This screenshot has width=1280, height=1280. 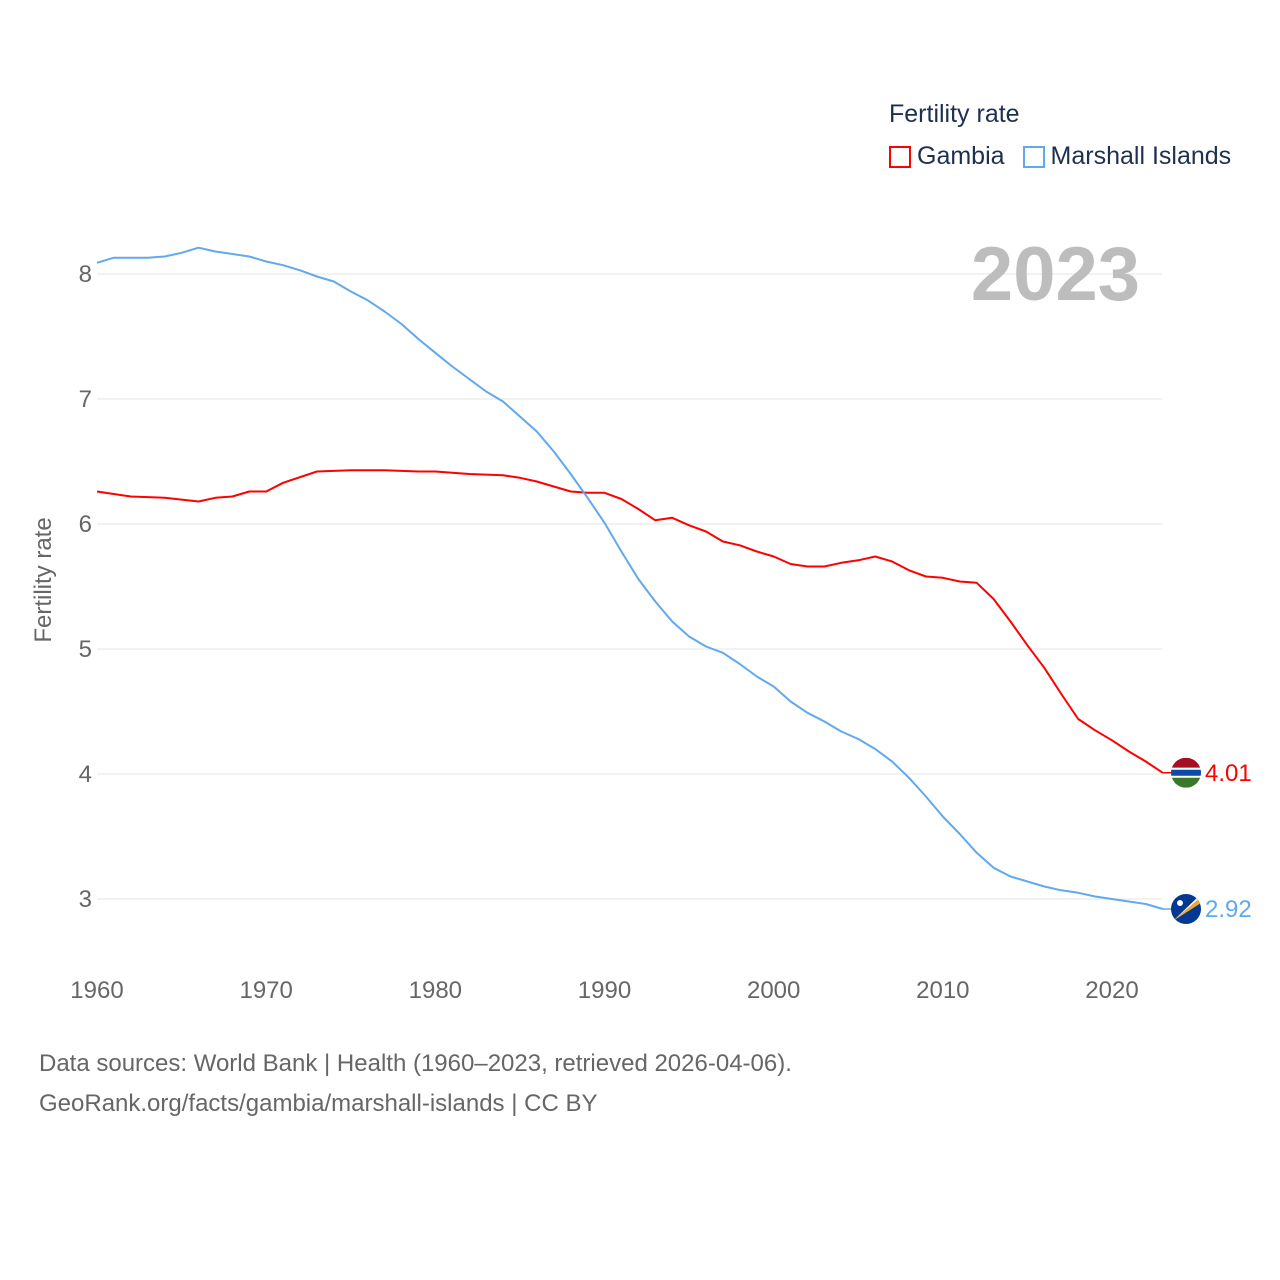 What do you see at coordinates (1055, 274) in the screenshot?
I see `year-watermark: 2023` at bounding box center [1055, 274].